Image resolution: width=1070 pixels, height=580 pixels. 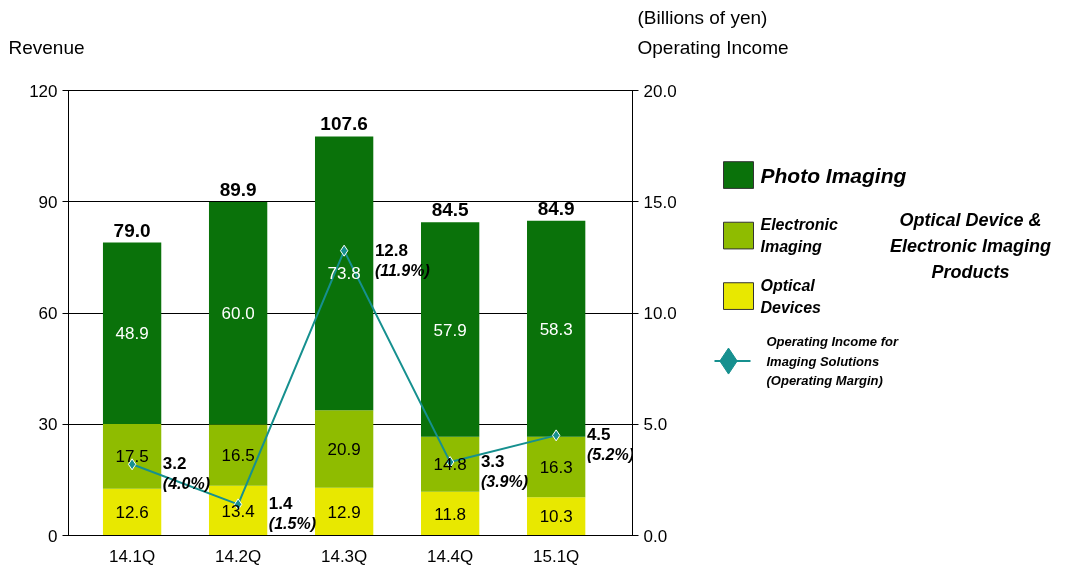 I want to click on y2-tick-label: 10.0, so click(x=660, y=313).